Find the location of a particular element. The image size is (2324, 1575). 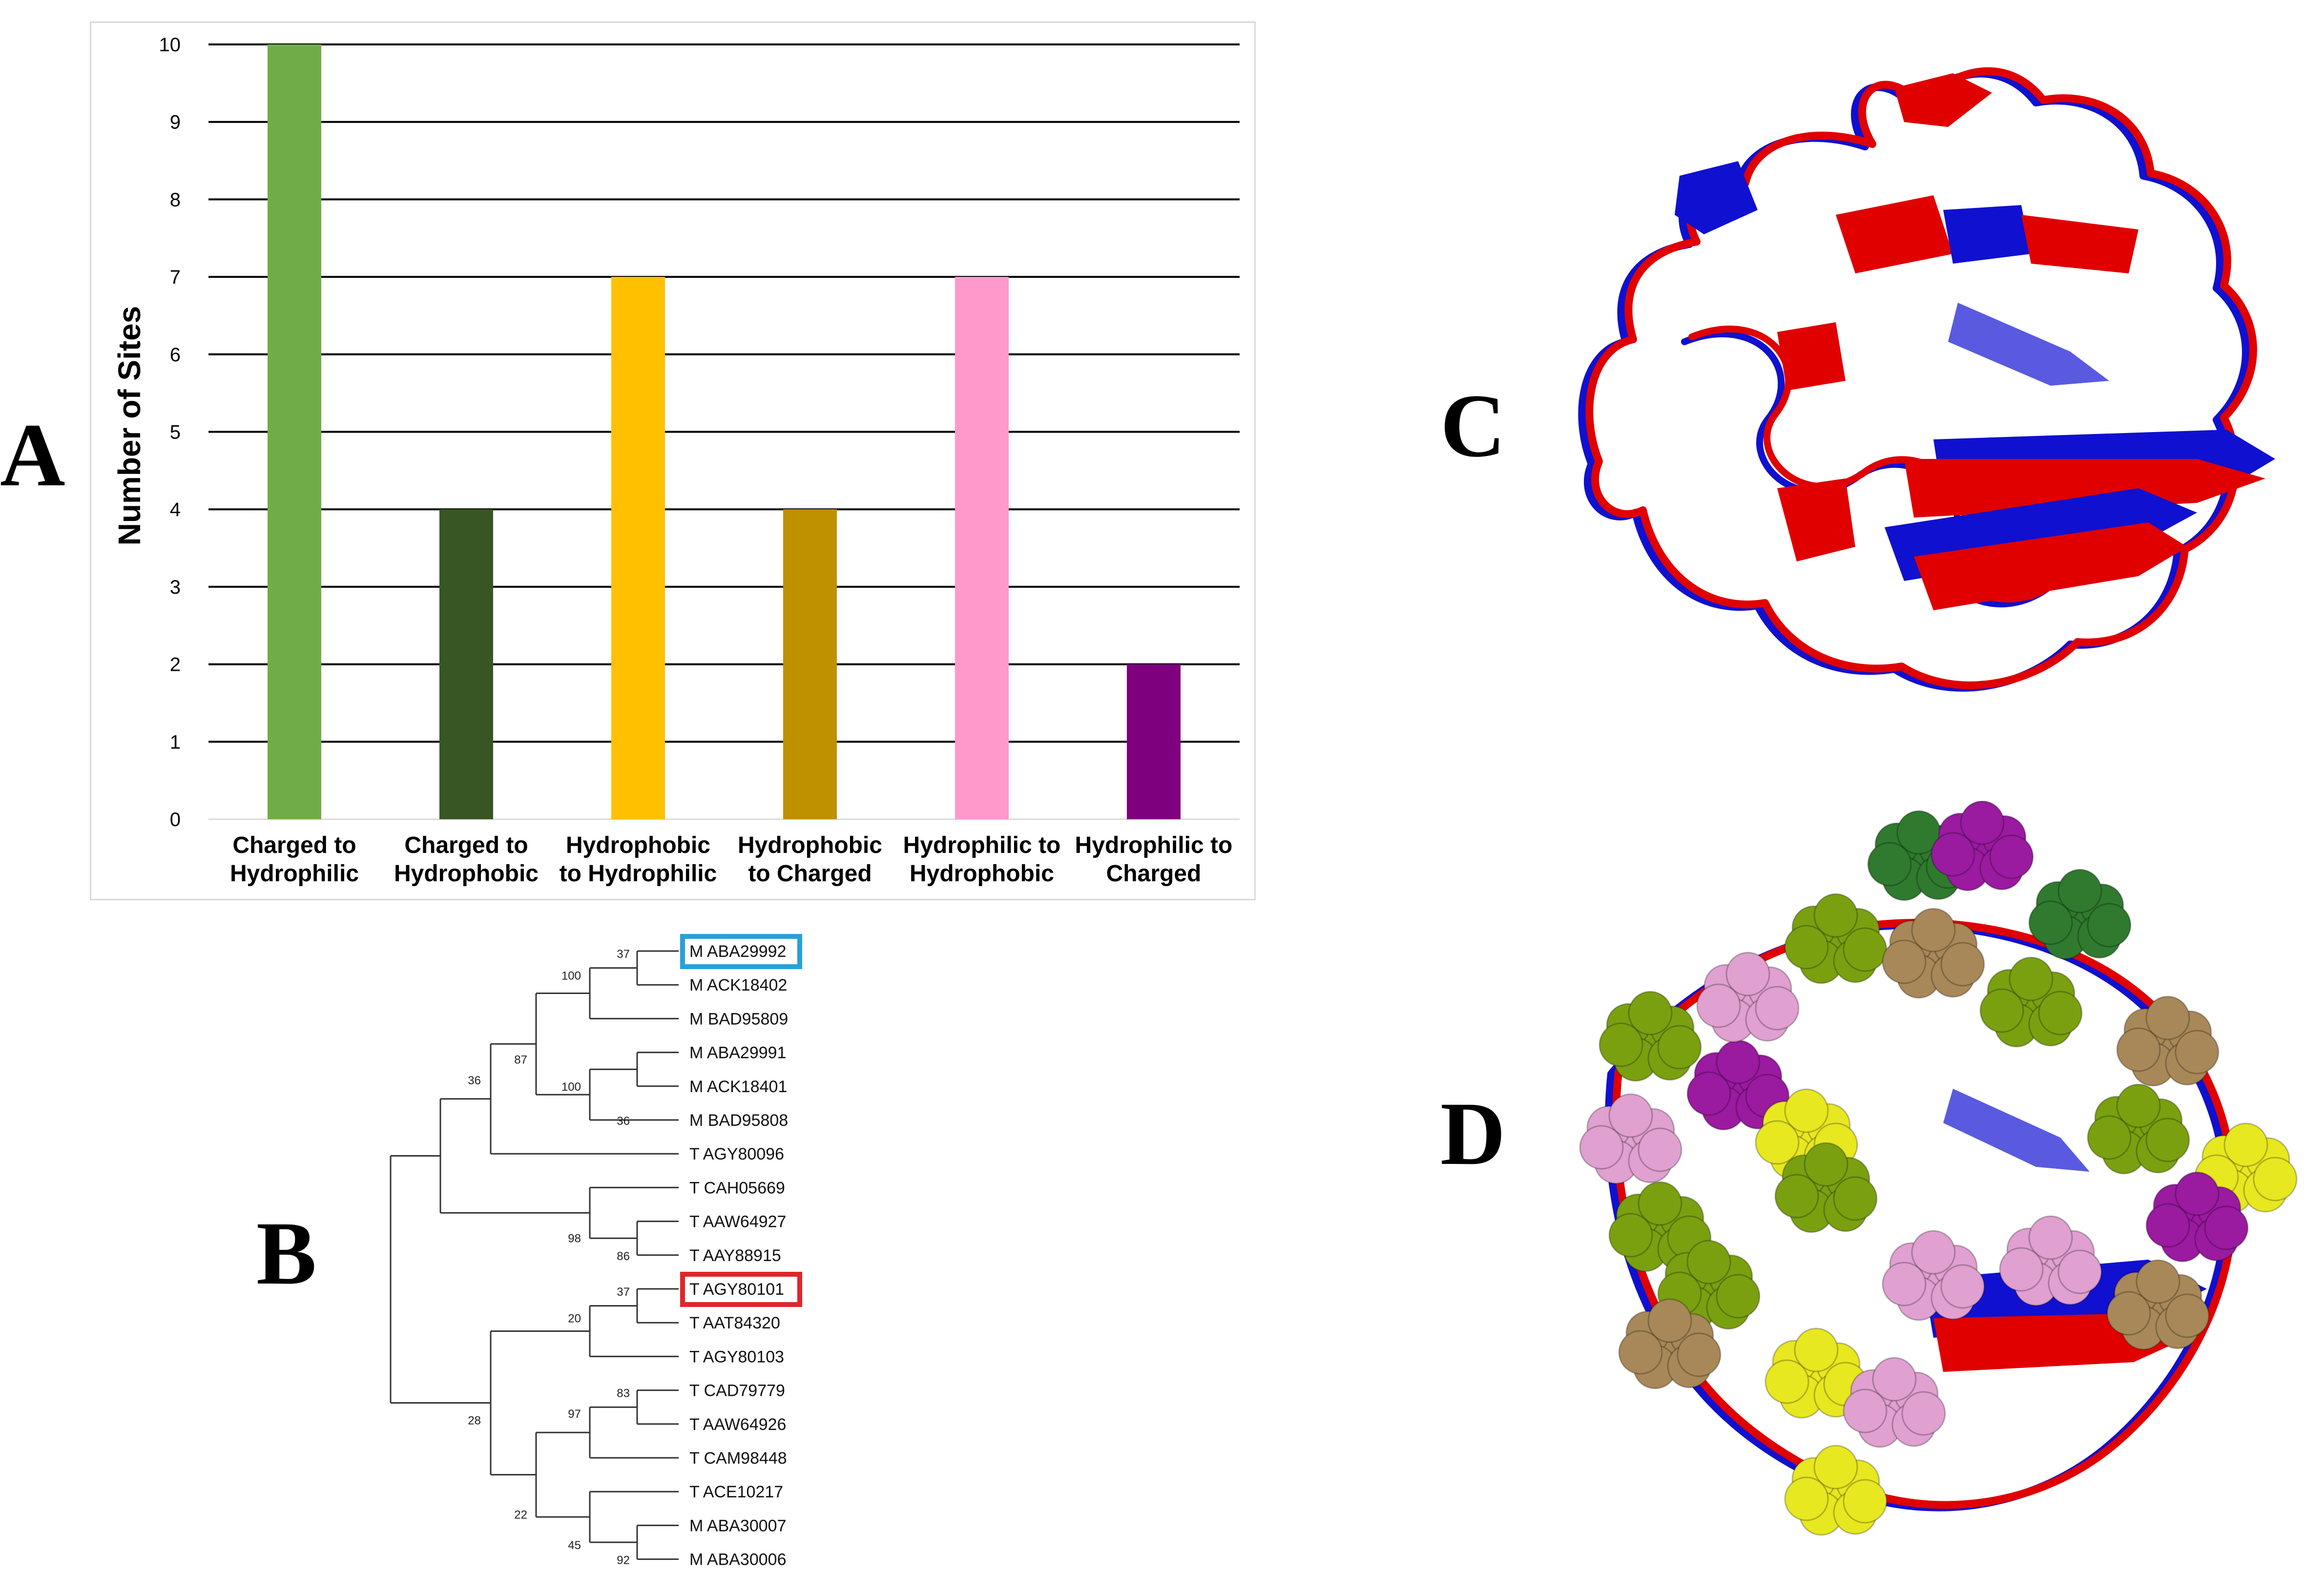

category-label: Charged is located at coordinates (1154, 874).